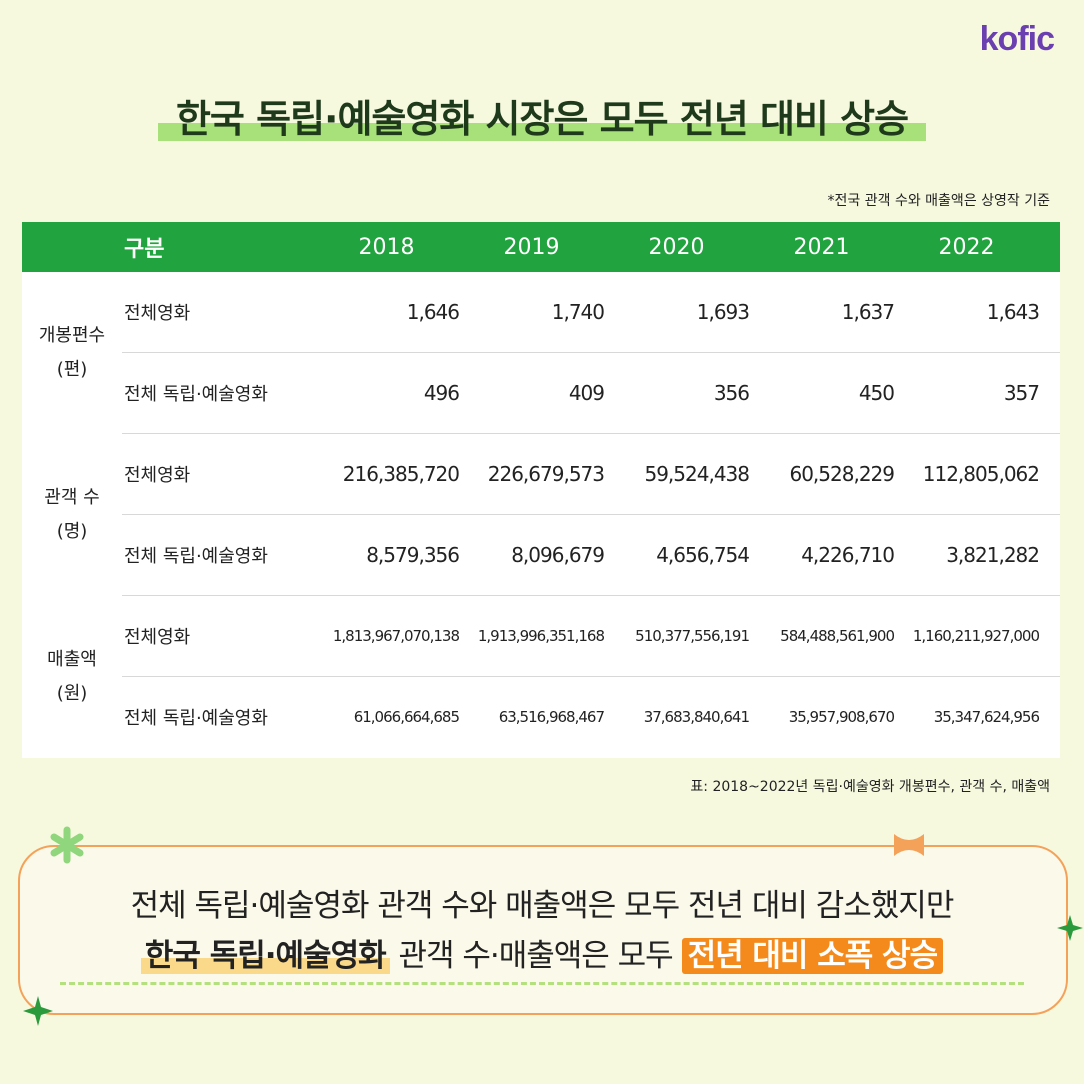 The image size is (1084, 1084). I want to click on table-cell: 8,096,679, so click(558, 555).